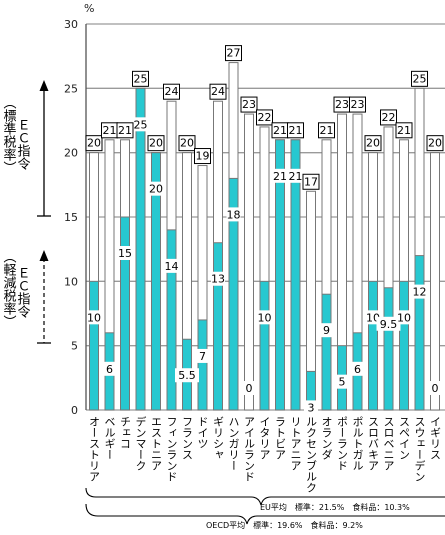  Describe the element at coordinates (335, 507) in the screenshot. I see `footnote-eu-average: EU平均 標準：21.5% 食料品：10.3%` at that location.